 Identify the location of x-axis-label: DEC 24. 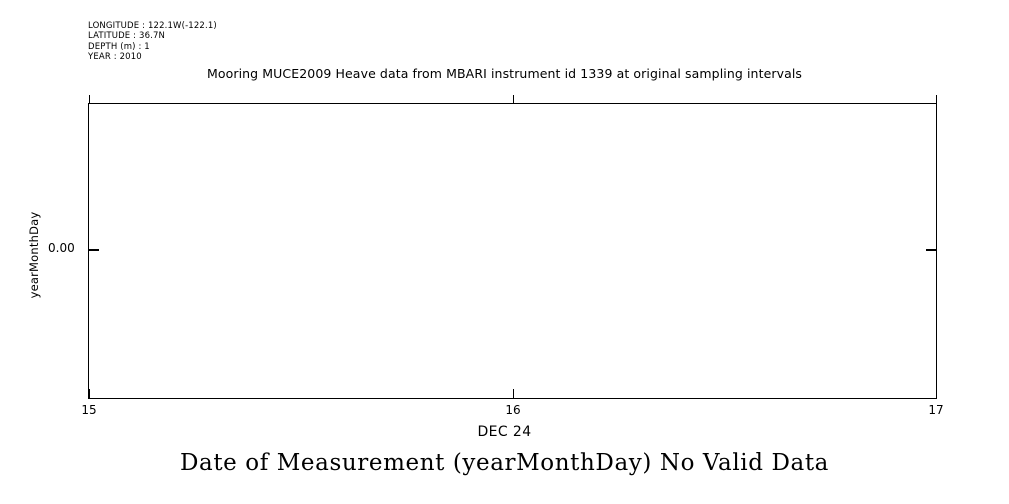
(504, 432).